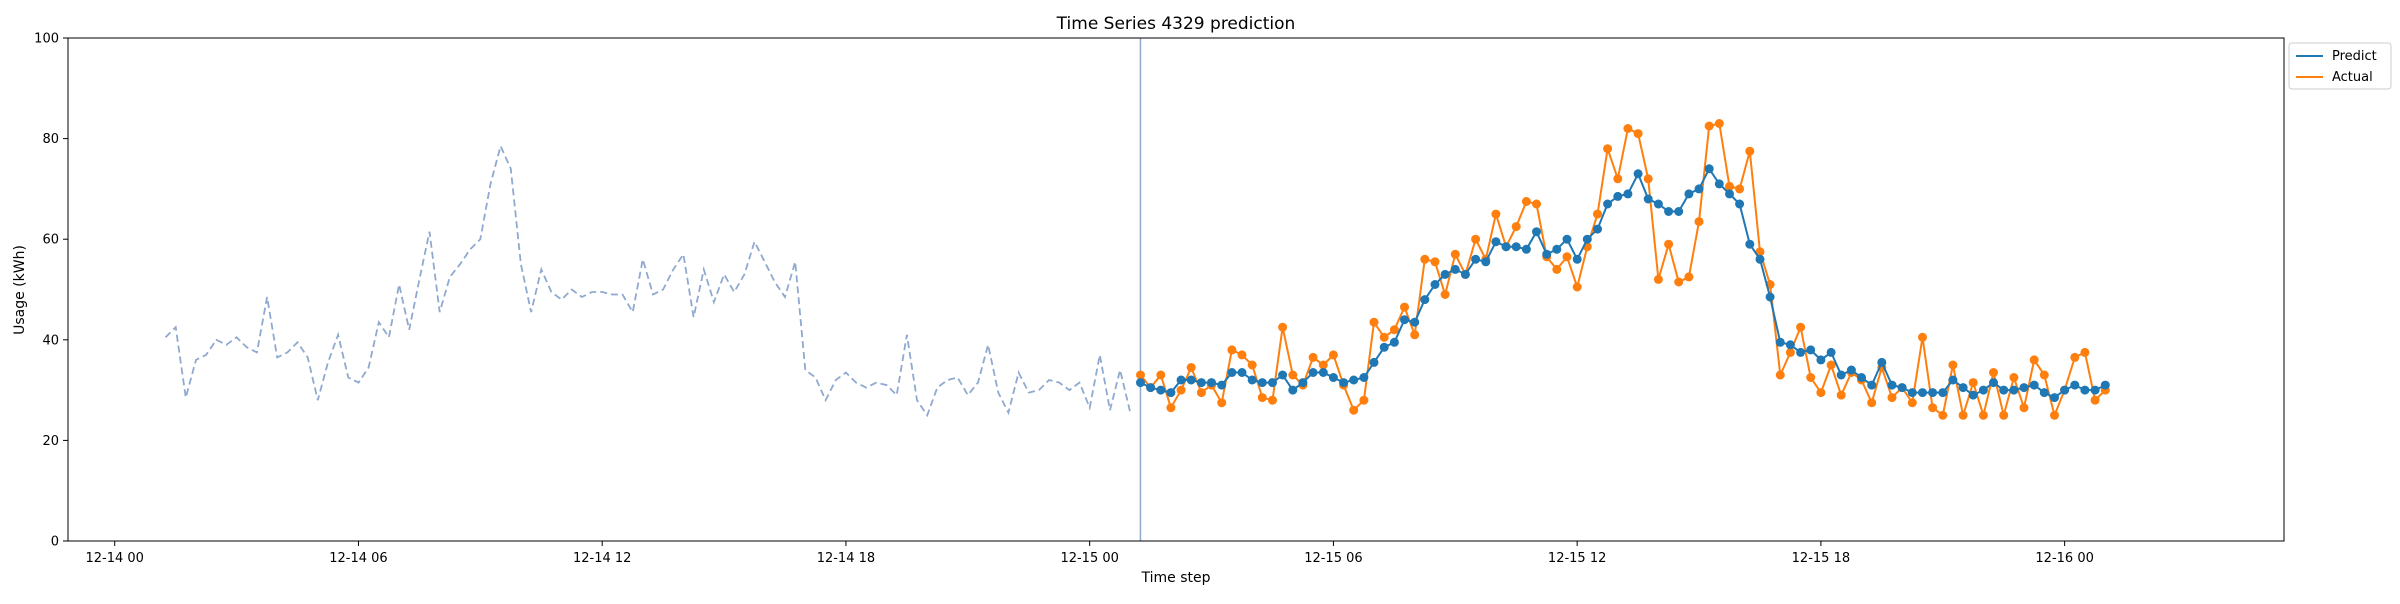 The image size is (2400, 604). I want to click on x-tick-label: 12-14 00, so click(114, 558).